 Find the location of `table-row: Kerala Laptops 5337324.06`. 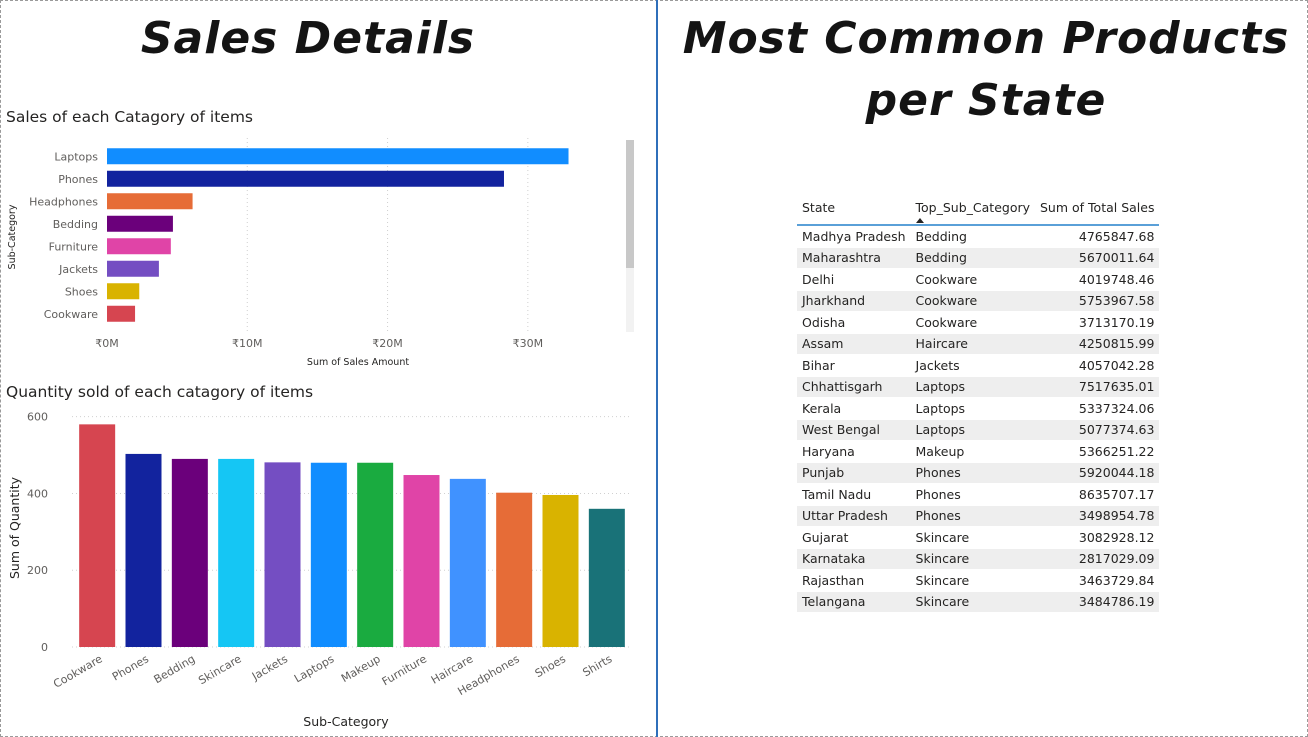

table-row: Kerala Laptops 5337324.06 is located at coordinates (978, 408).